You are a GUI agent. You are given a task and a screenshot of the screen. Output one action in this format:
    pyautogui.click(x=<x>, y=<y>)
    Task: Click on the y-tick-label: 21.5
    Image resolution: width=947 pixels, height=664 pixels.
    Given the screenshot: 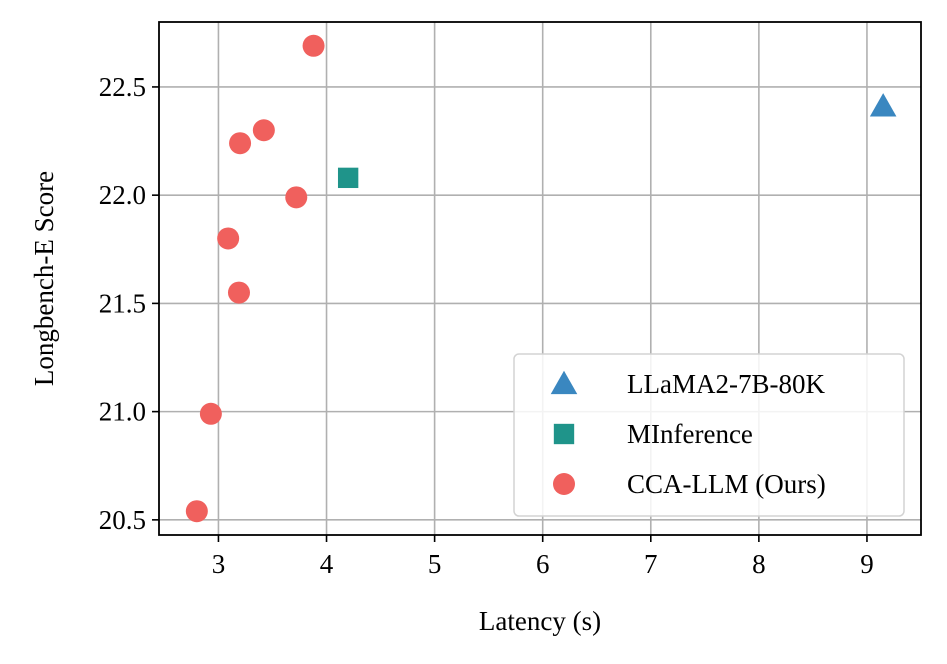 What is the action you would take?
    pyautogui.click(x=122, y=303)
    